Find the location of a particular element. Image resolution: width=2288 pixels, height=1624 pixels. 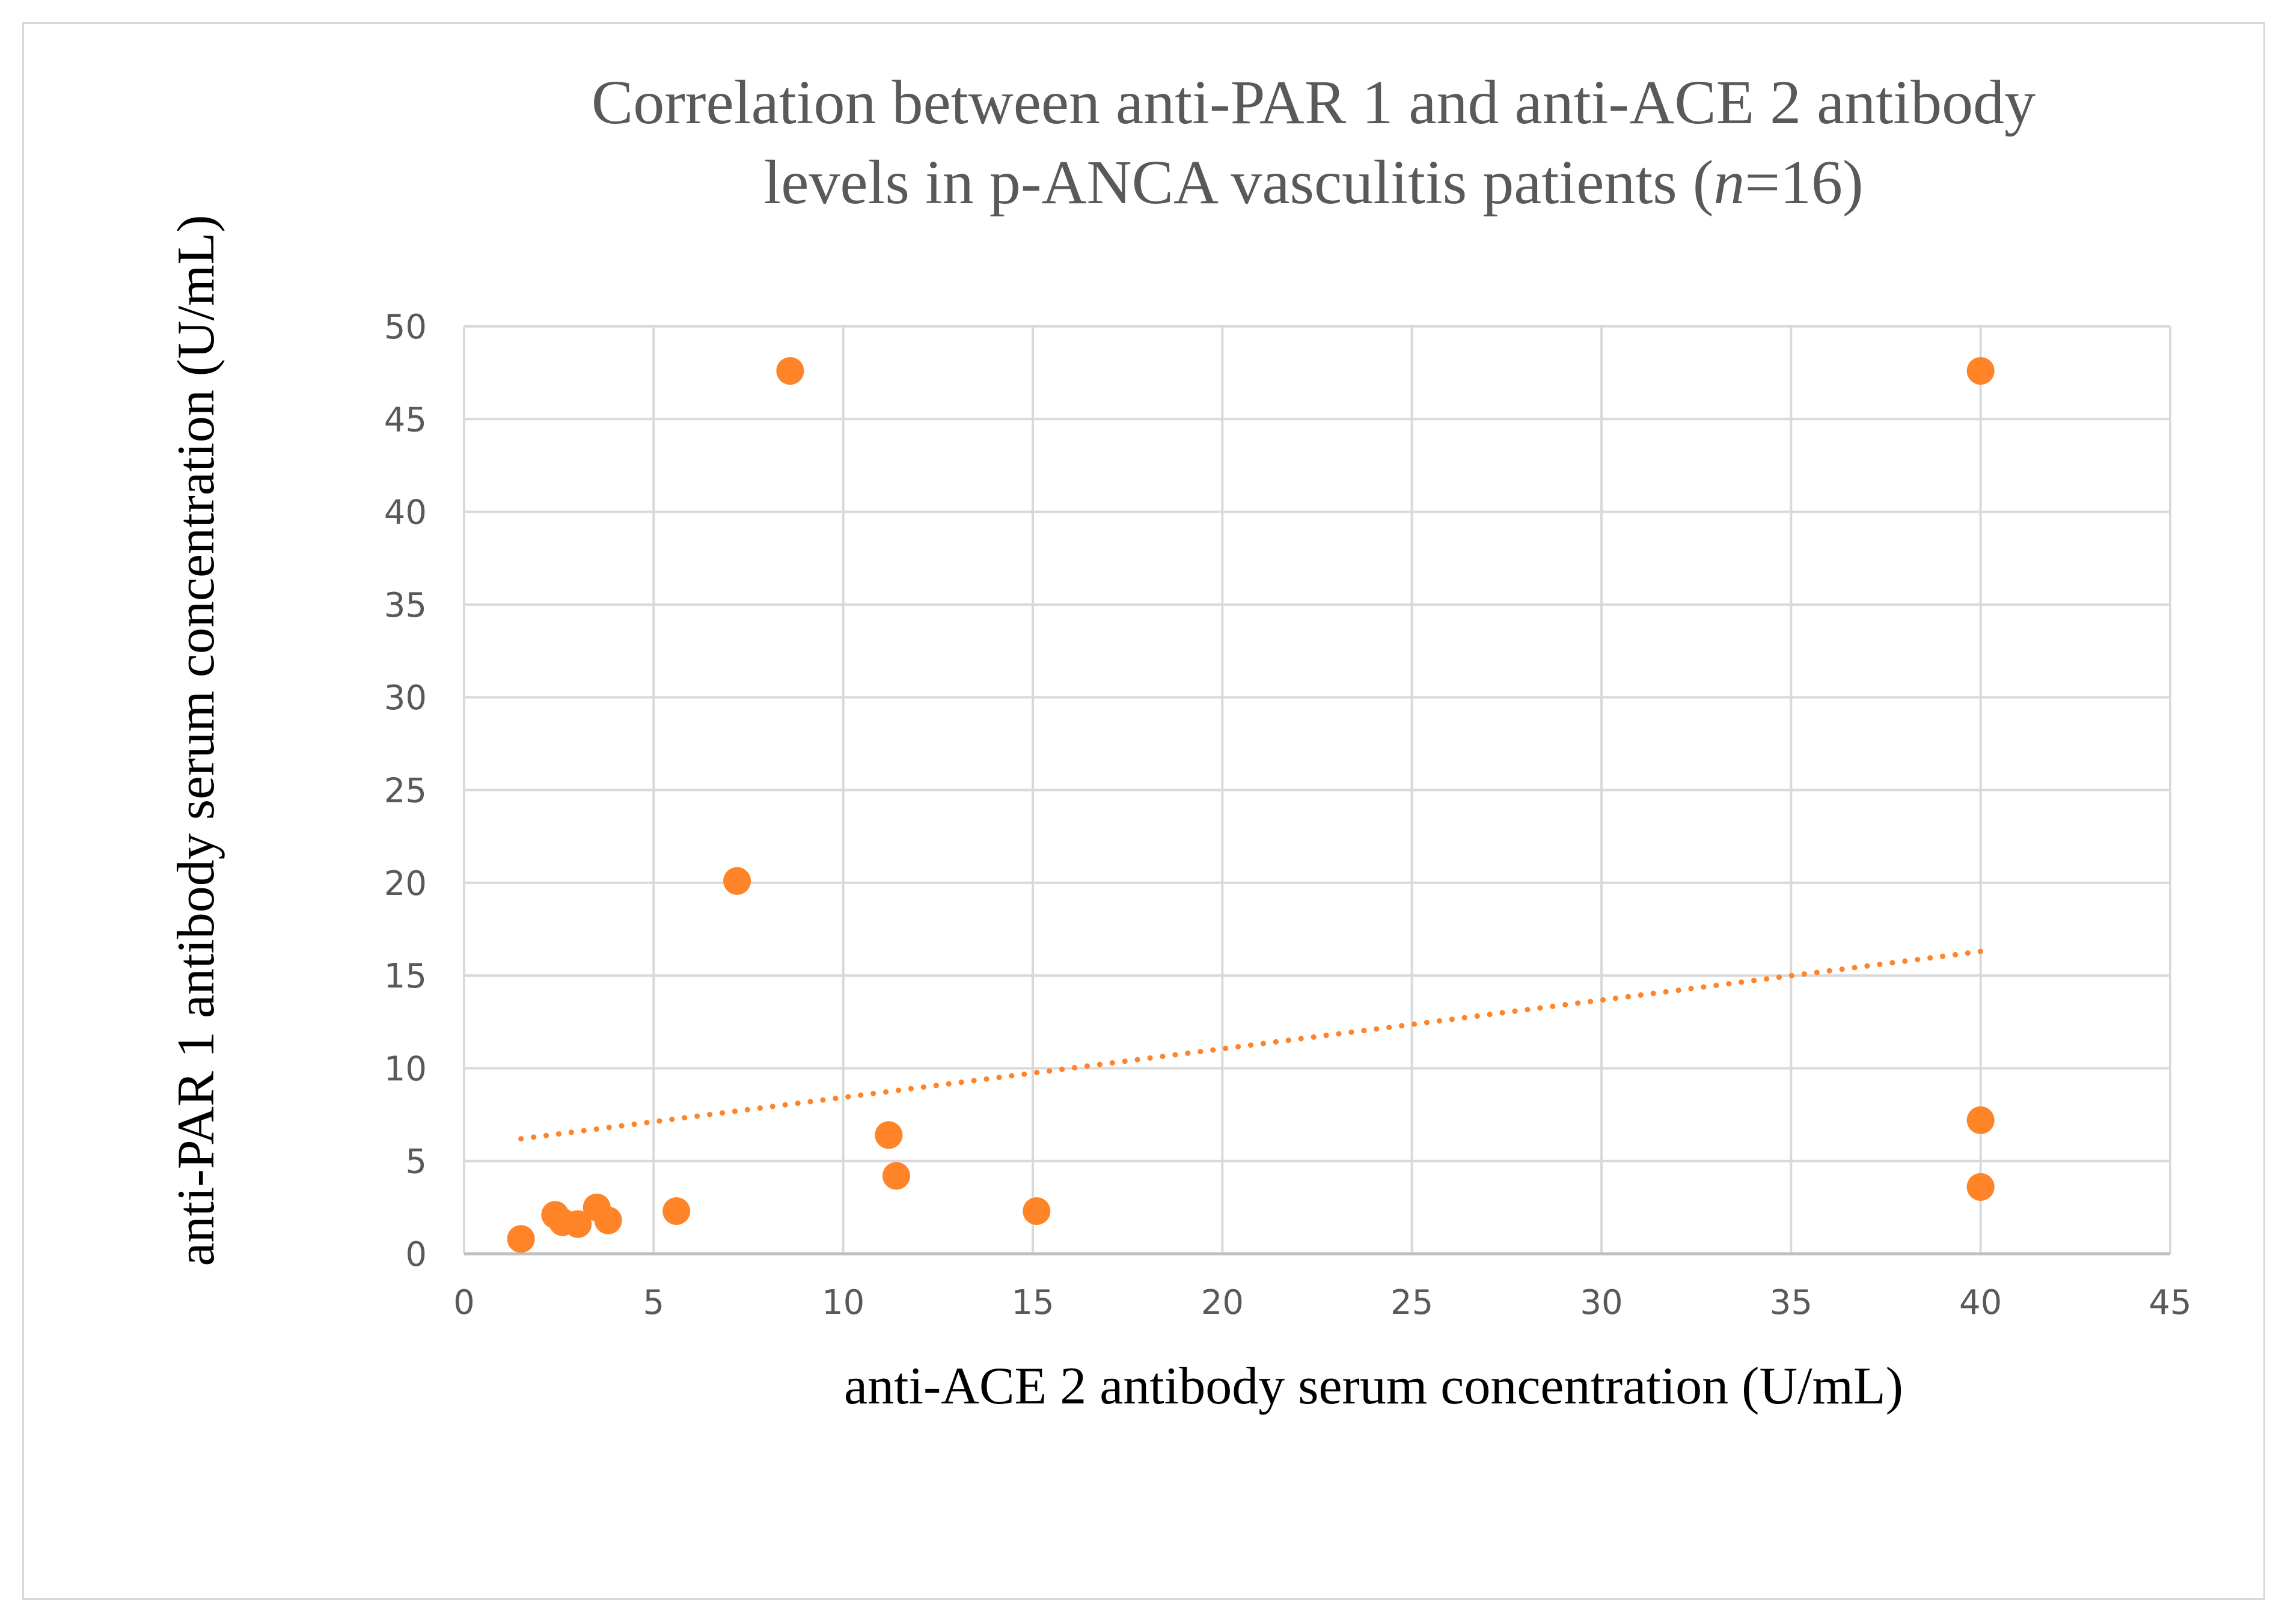

chart-title-line-2-prefix: levels in p-ANCA vasculitis patients ( is located at coordinates (1238, 182).